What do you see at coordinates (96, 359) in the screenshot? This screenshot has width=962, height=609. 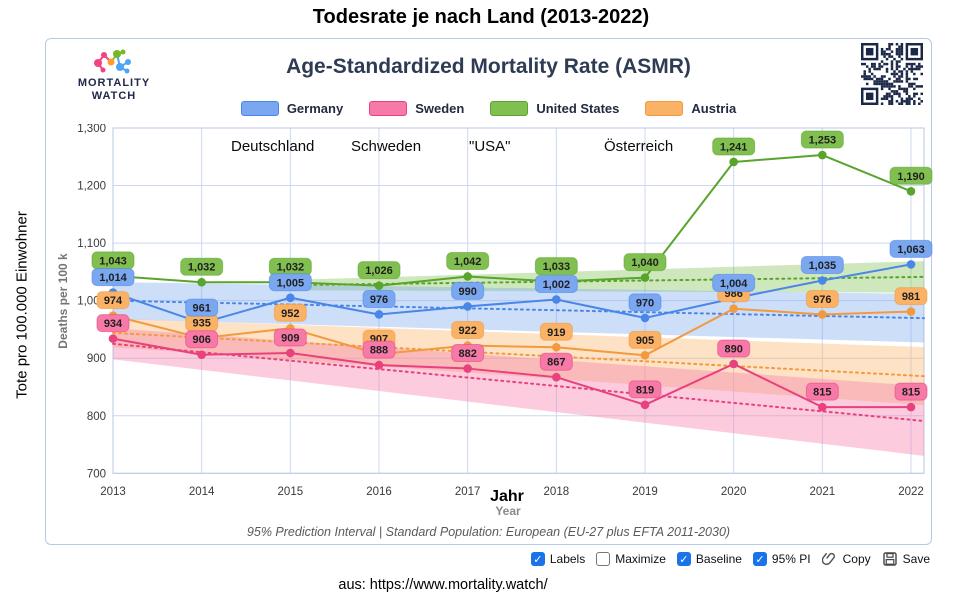 I see `y-tick-label: 900` at bounding box center [96, 359].